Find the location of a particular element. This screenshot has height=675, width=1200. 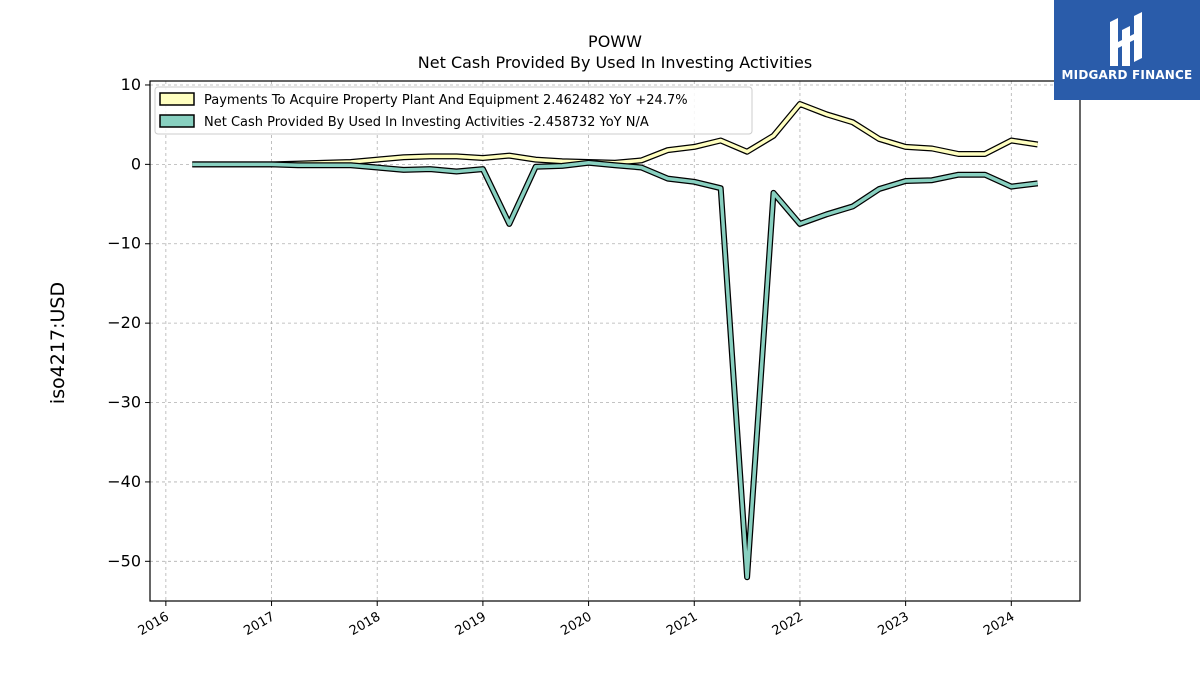

x-tick-label: 2017 is located at coordinates (259, 624).